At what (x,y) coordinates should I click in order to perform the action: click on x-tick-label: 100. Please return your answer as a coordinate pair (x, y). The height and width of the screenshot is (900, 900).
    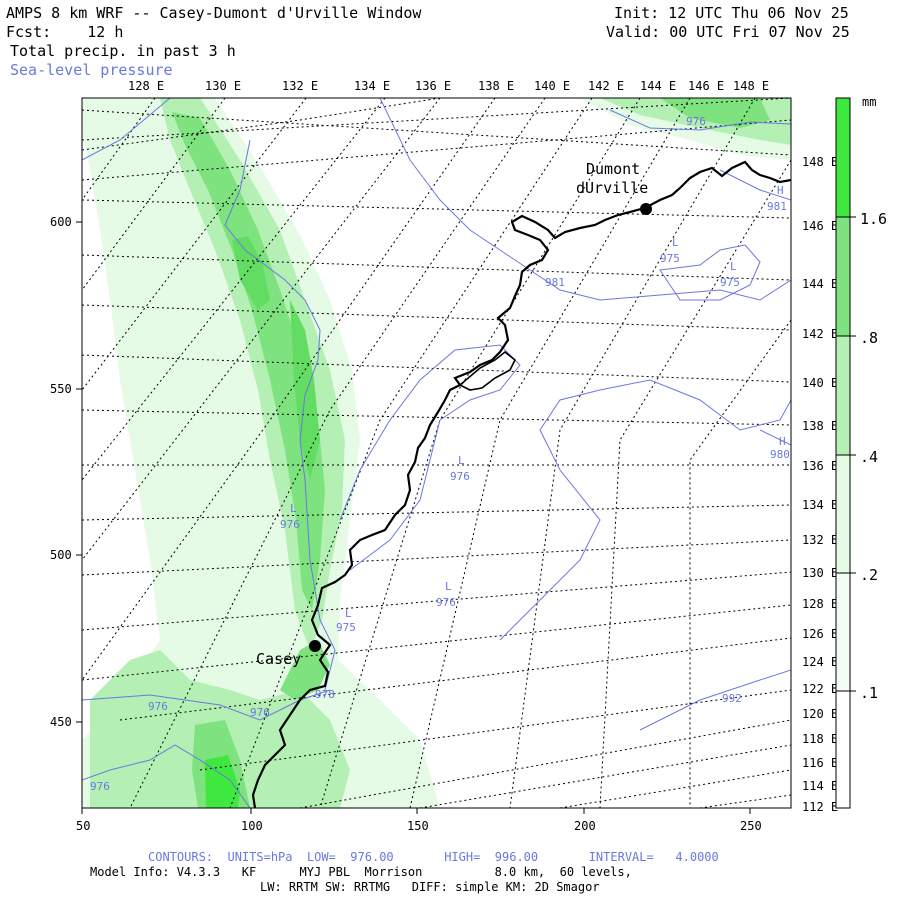
    Looking at the image, I should click on (252, 826).